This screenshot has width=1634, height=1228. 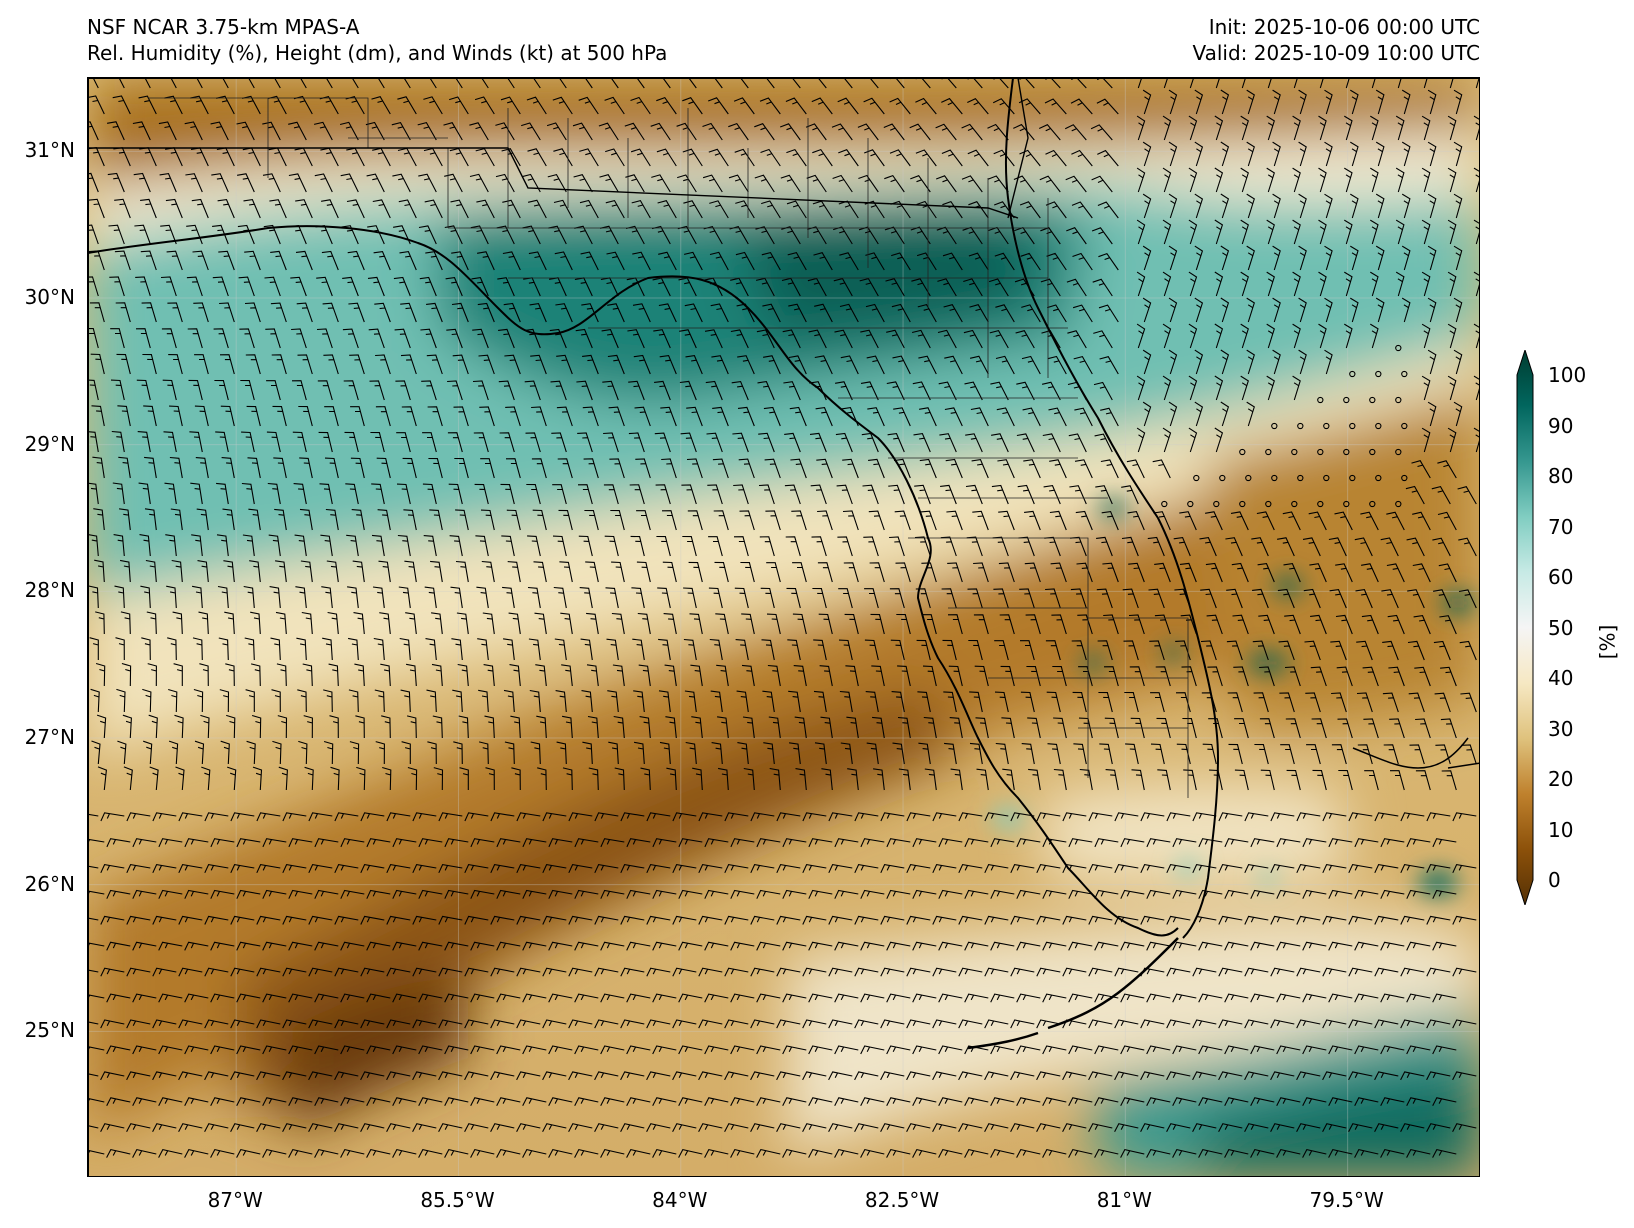 I want to click on lat-label: 27°N, so click(x=49, y=737).